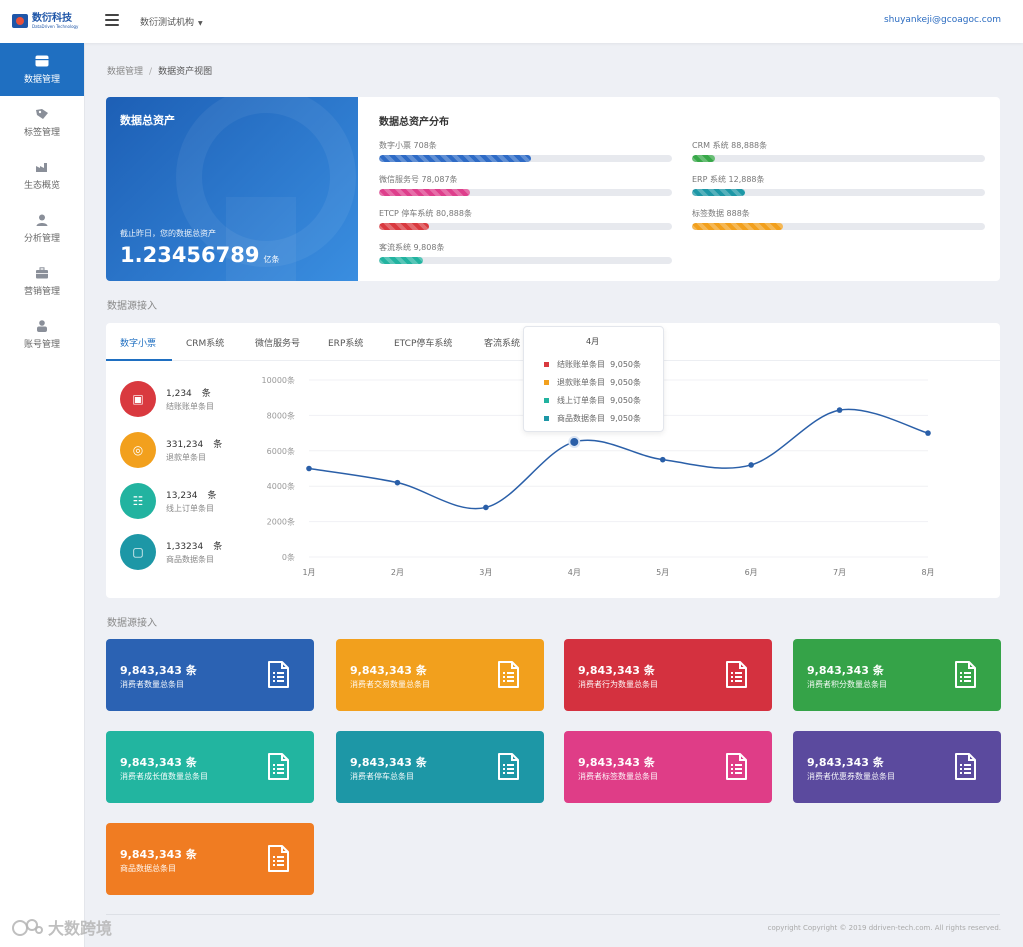  What do you see at coordinates (346, 344) in the screenshot?
I see `tab-erp: ERP系统` at bounding box center [346, 344].